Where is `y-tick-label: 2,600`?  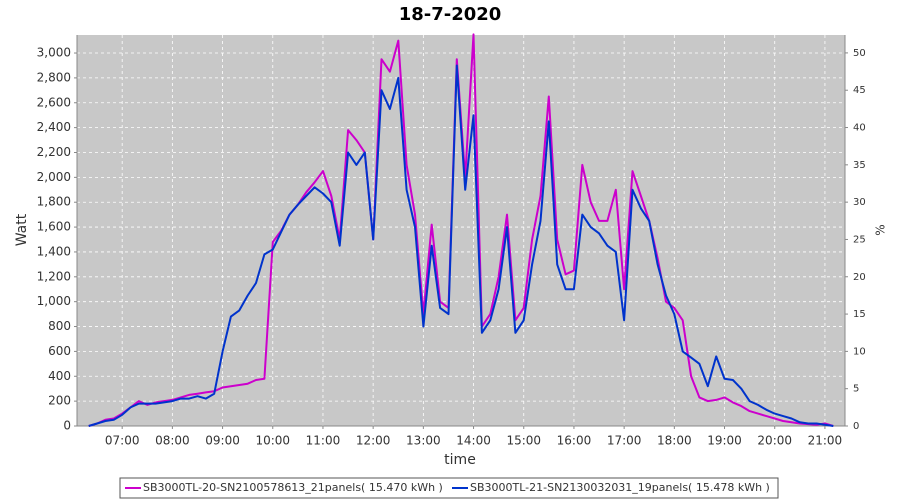 y-tick-label: 2,600 is located at coordinates (54, 102).